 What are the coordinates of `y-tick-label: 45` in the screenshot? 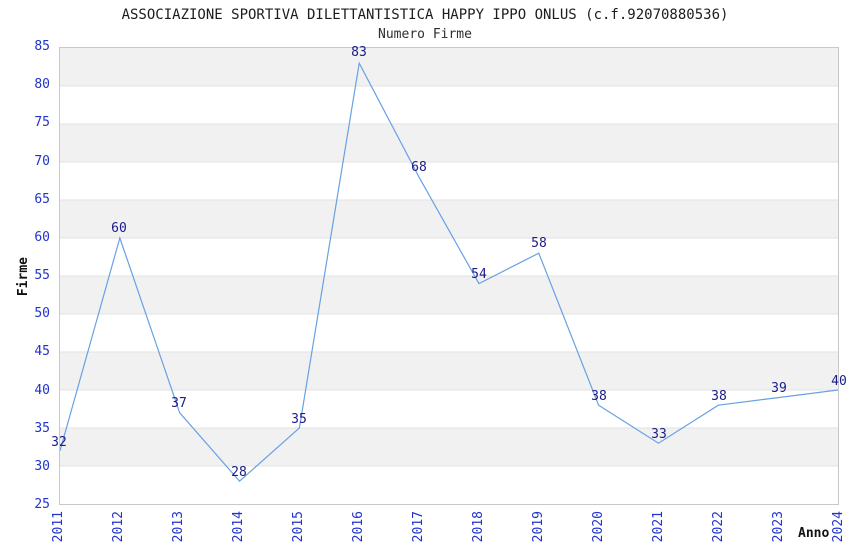 It's located at (42, 352).